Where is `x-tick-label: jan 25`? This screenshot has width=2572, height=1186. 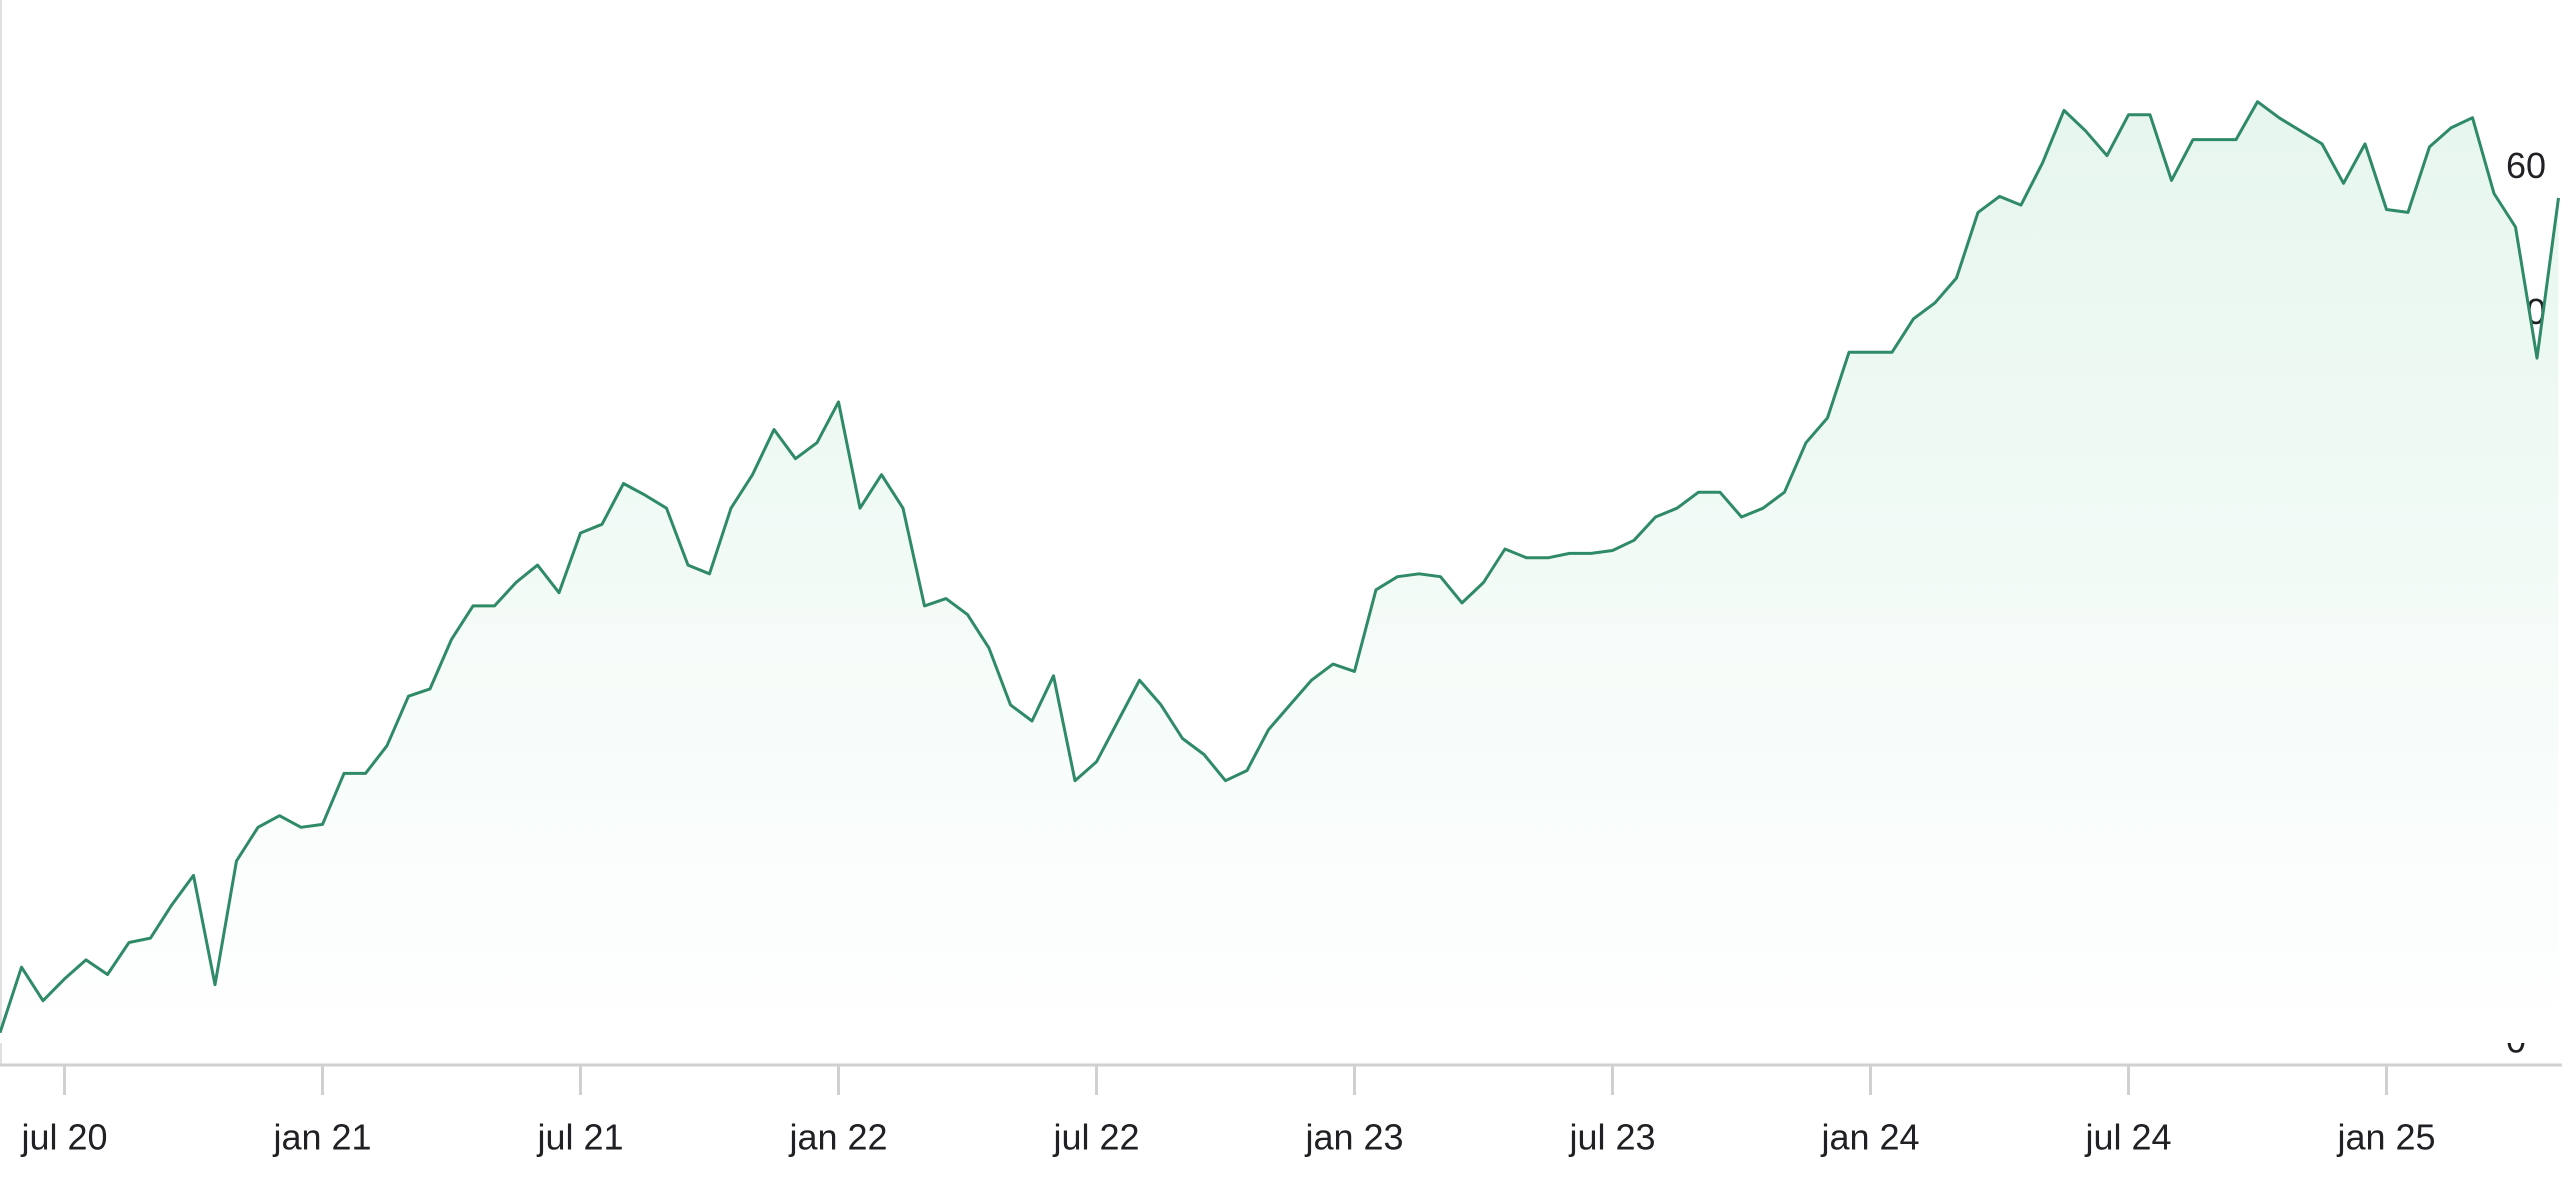
x-tick-label: jan 25 is located at coordinates (2385, 1137).